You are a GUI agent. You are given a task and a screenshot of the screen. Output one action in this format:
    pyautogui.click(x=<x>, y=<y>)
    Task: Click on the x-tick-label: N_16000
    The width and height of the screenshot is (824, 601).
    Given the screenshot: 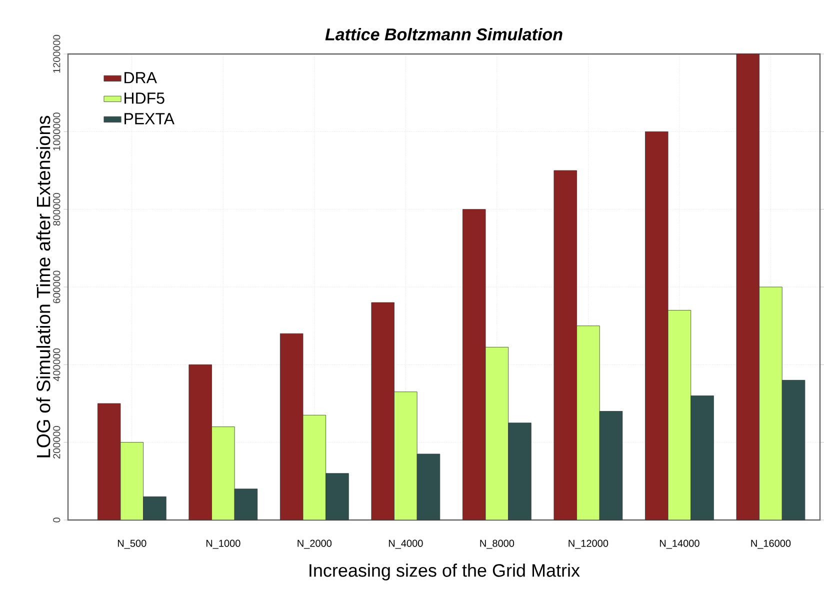 What is the action you would take?
    pyautogui.click(x=771, y=544)
    